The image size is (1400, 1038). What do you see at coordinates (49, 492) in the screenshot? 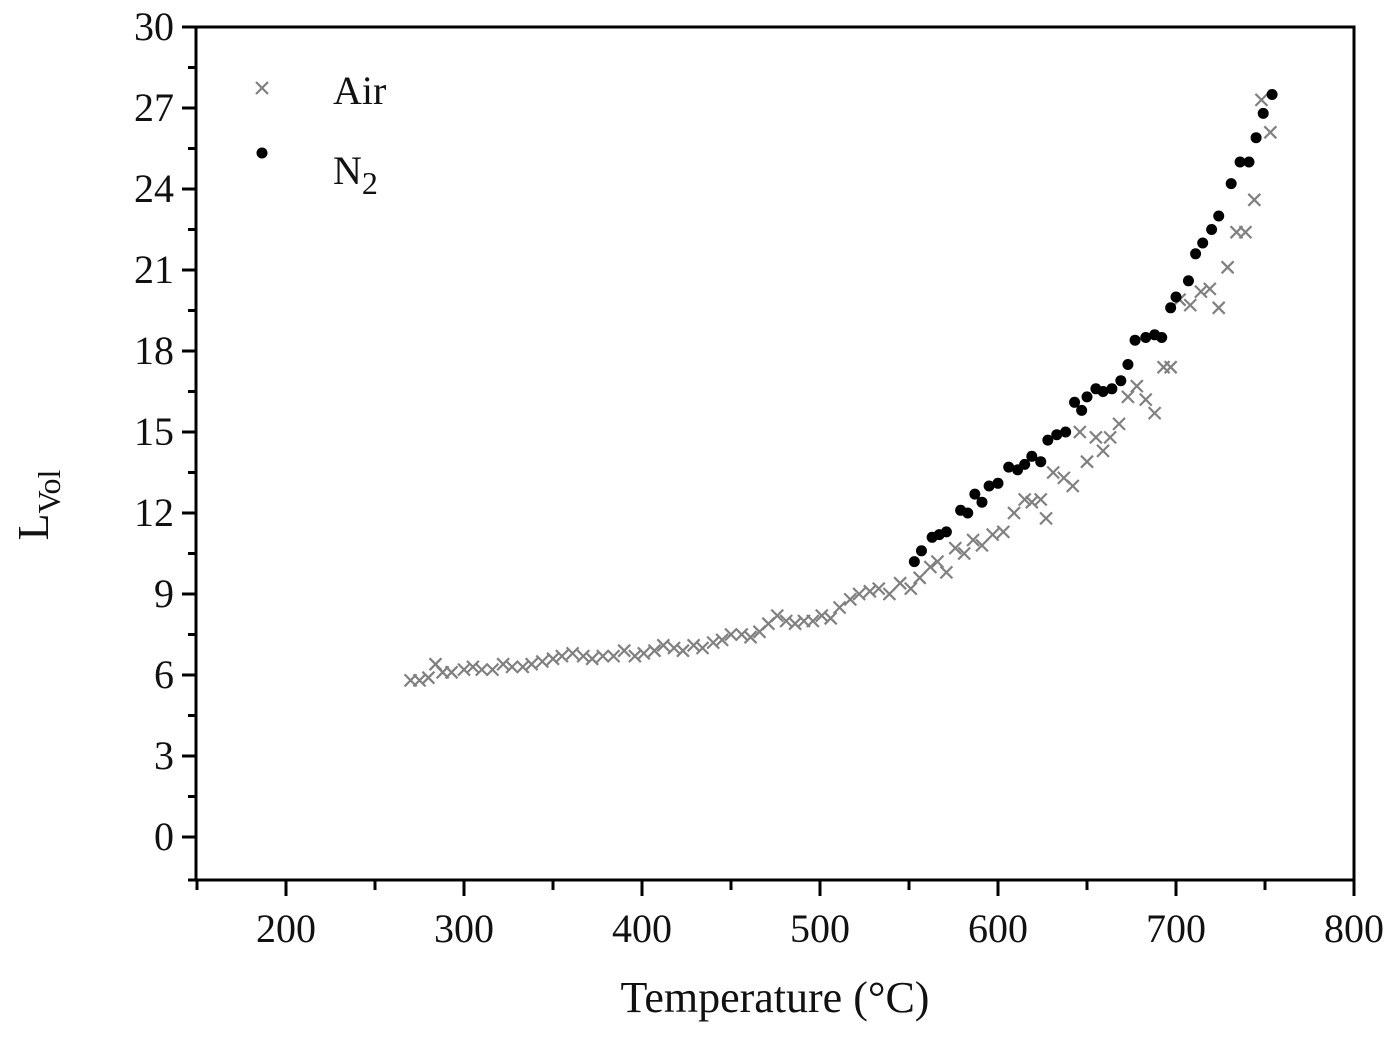
I see `y-axis-title-subscript: Vol` at bounding box center [49, 492].